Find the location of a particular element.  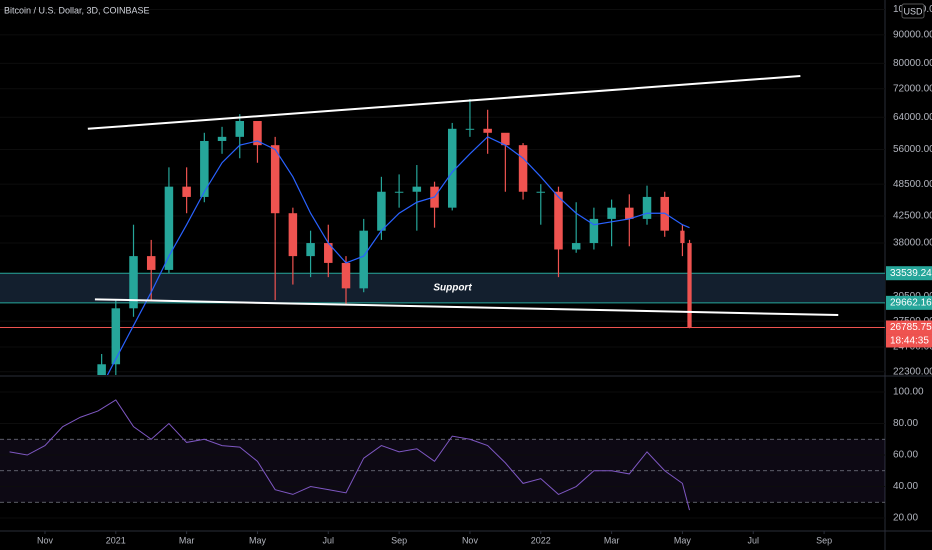

y-tick-label: 40.00 is located at coordinates (905, 486).